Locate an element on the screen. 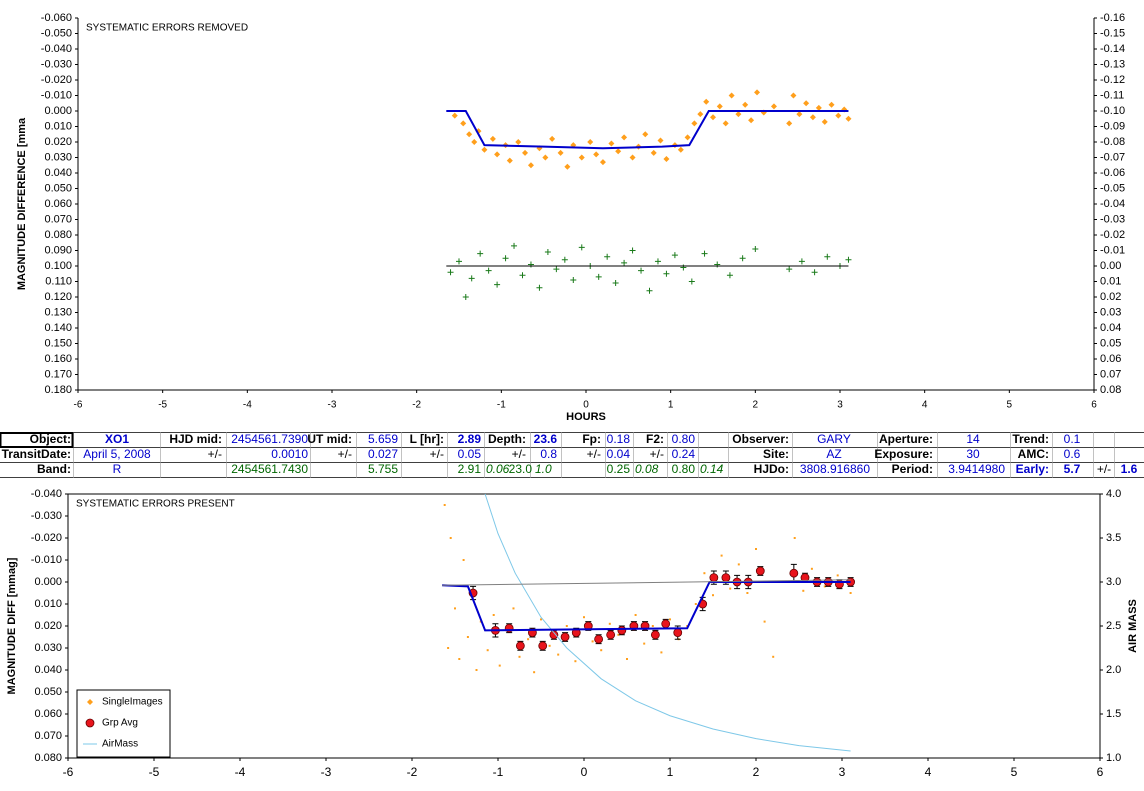 The image size is (1144, 791). legend-label: SingleImages is located at coordinates (132, 702).